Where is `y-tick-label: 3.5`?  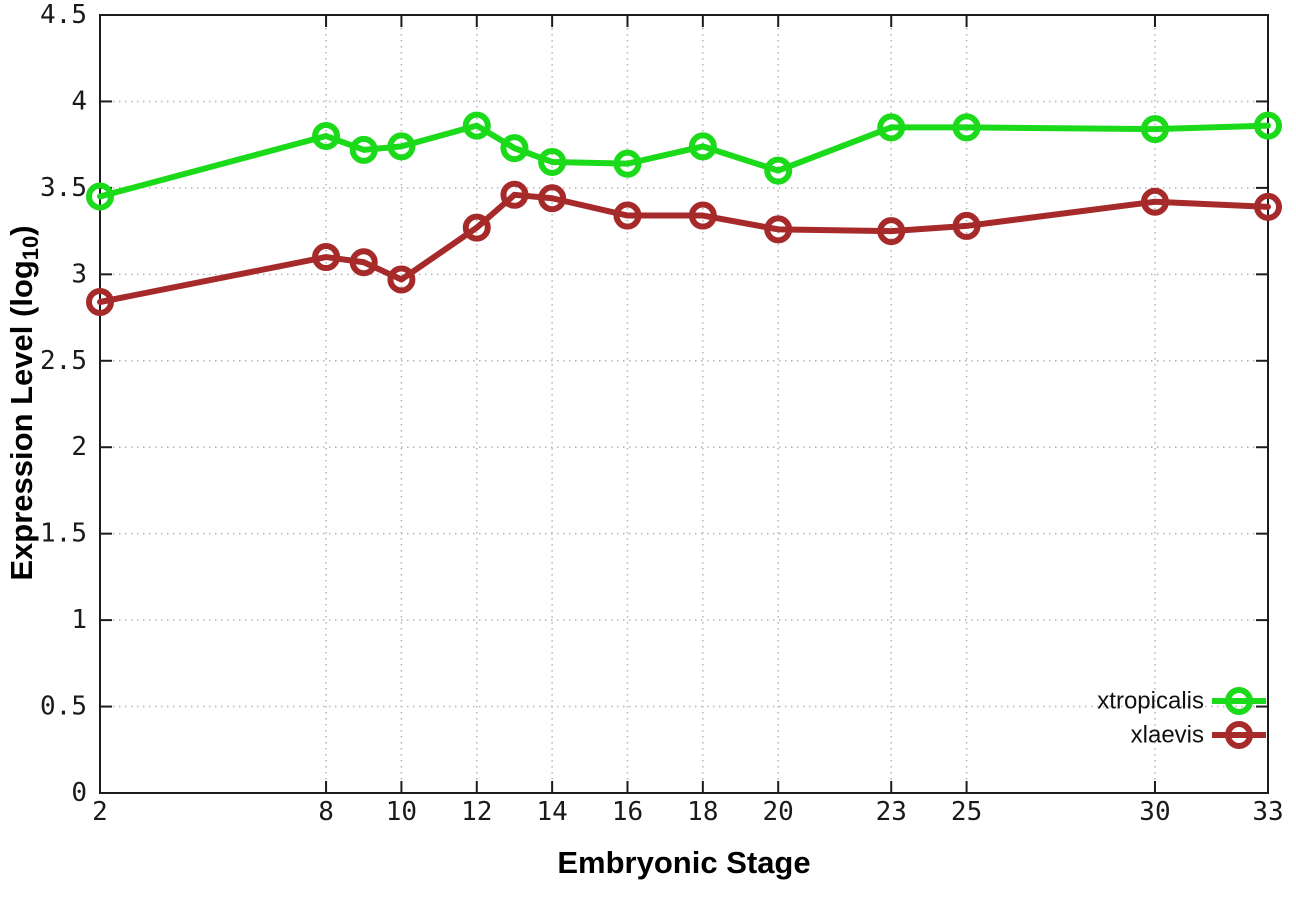
y-tick-label: 3.5 is located at coordinates (63, 188).